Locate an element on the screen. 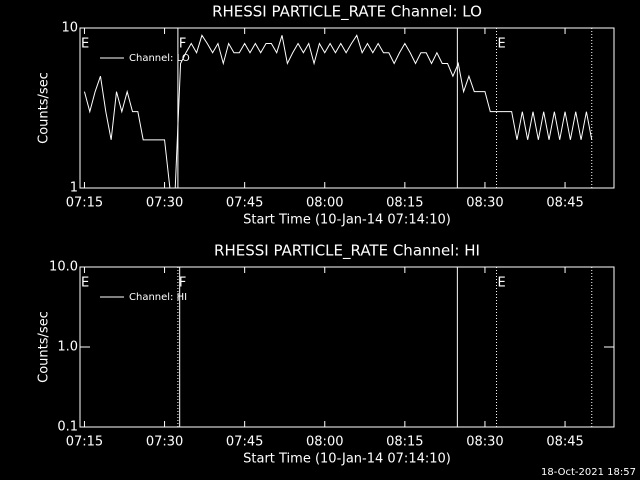 The height and width of the screenshot is (480, 640). y-tick-label: 1.0 is located at coordinates (67, 347).